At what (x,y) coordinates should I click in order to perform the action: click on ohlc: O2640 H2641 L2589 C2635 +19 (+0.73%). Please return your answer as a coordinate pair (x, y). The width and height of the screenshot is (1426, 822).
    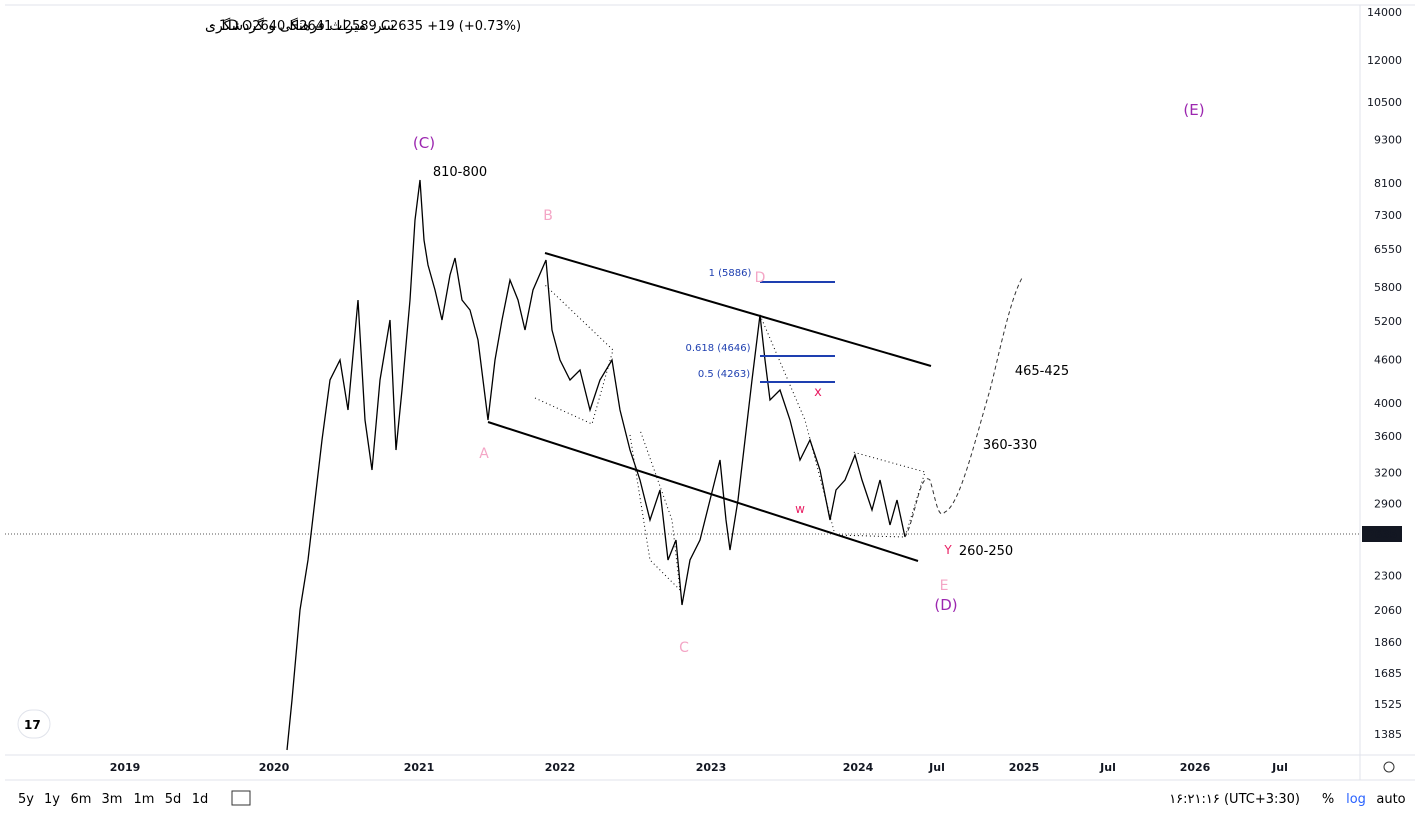
    Looking at the image, I should click on (381, 26).